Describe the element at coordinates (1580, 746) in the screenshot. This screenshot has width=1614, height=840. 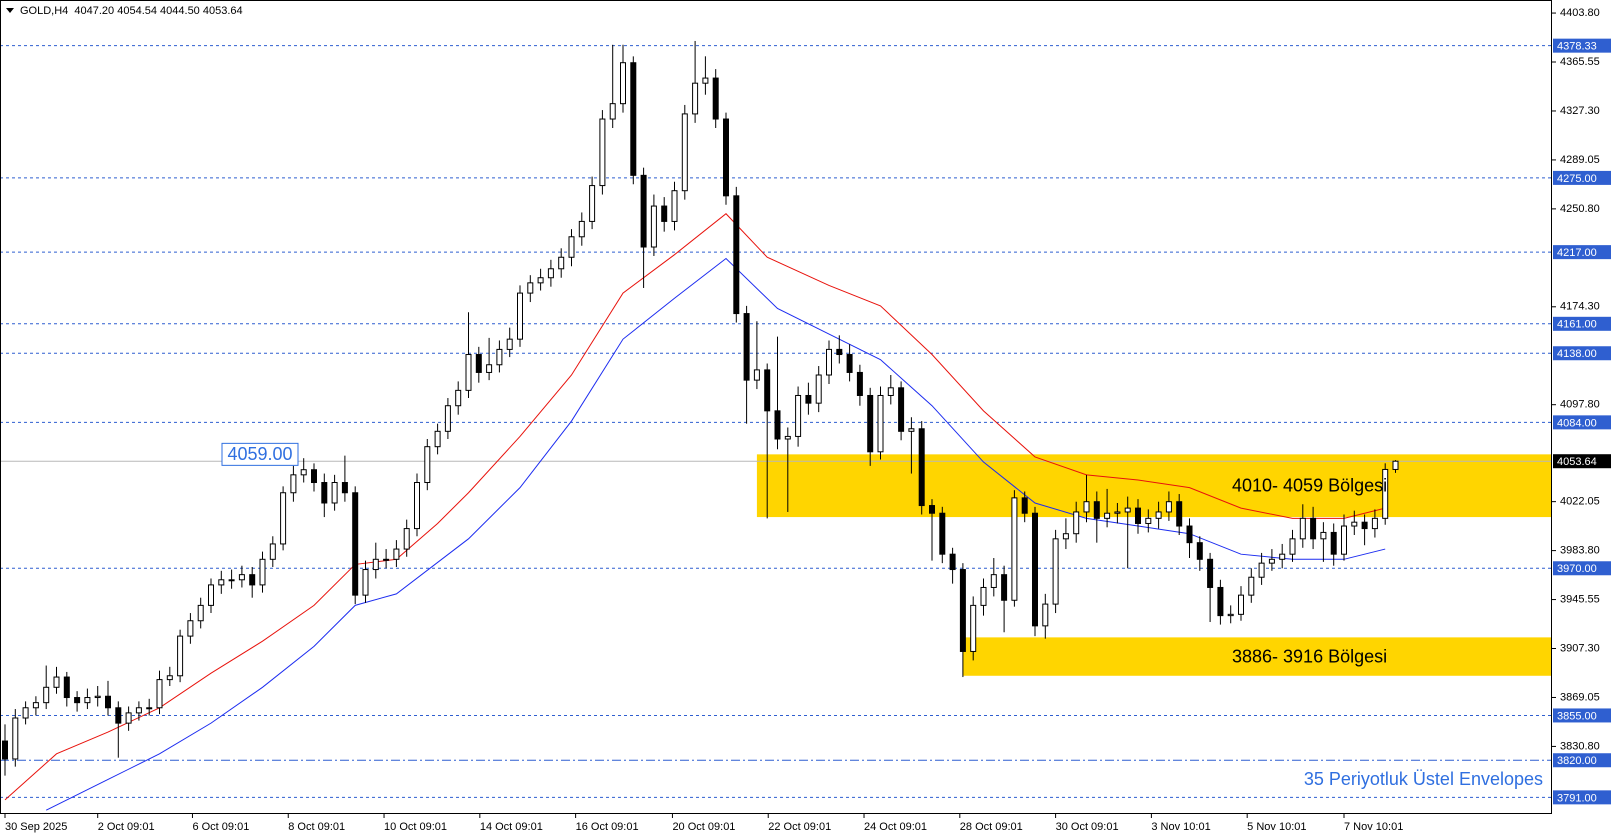
I see `y-tick-label: 3830.80` at that location.